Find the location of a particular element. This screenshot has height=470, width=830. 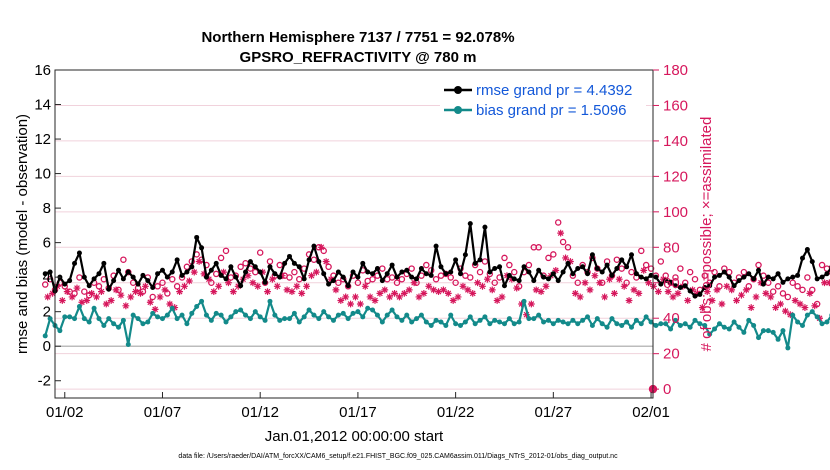

y-right-tick-label: 0 is located at coordinates (667, 389).